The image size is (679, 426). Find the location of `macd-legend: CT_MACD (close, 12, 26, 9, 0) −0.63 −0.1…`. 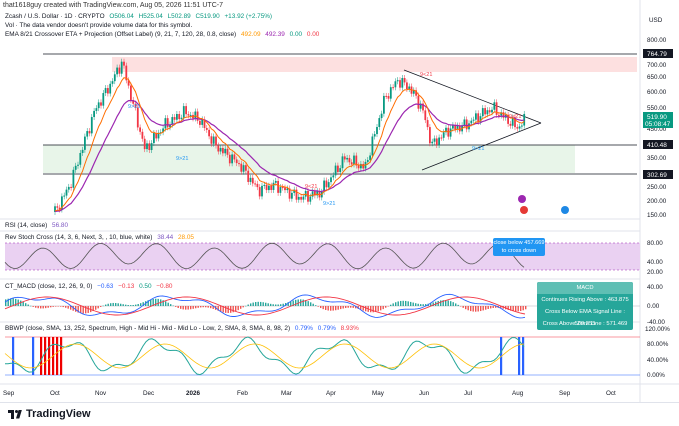

macd-legend: CT_MACD (close, 12, 26, 9, 0) −0.63 −0.1… is located at coordinates (89, 286).